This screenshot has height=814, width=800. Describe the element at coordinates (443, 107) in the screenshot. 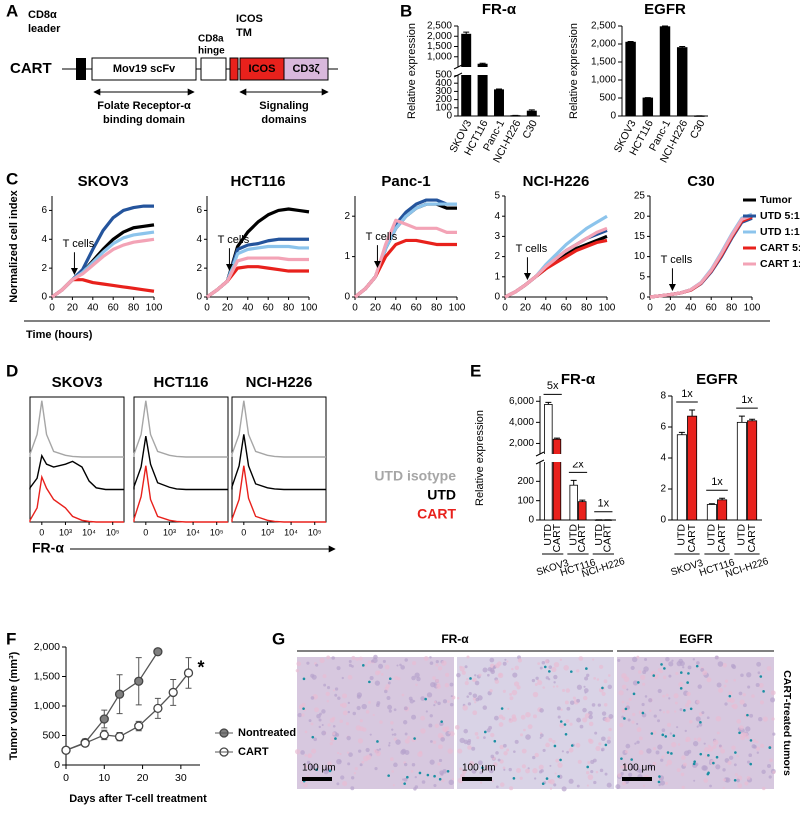

I see `y-tick-label: 100` at that location.